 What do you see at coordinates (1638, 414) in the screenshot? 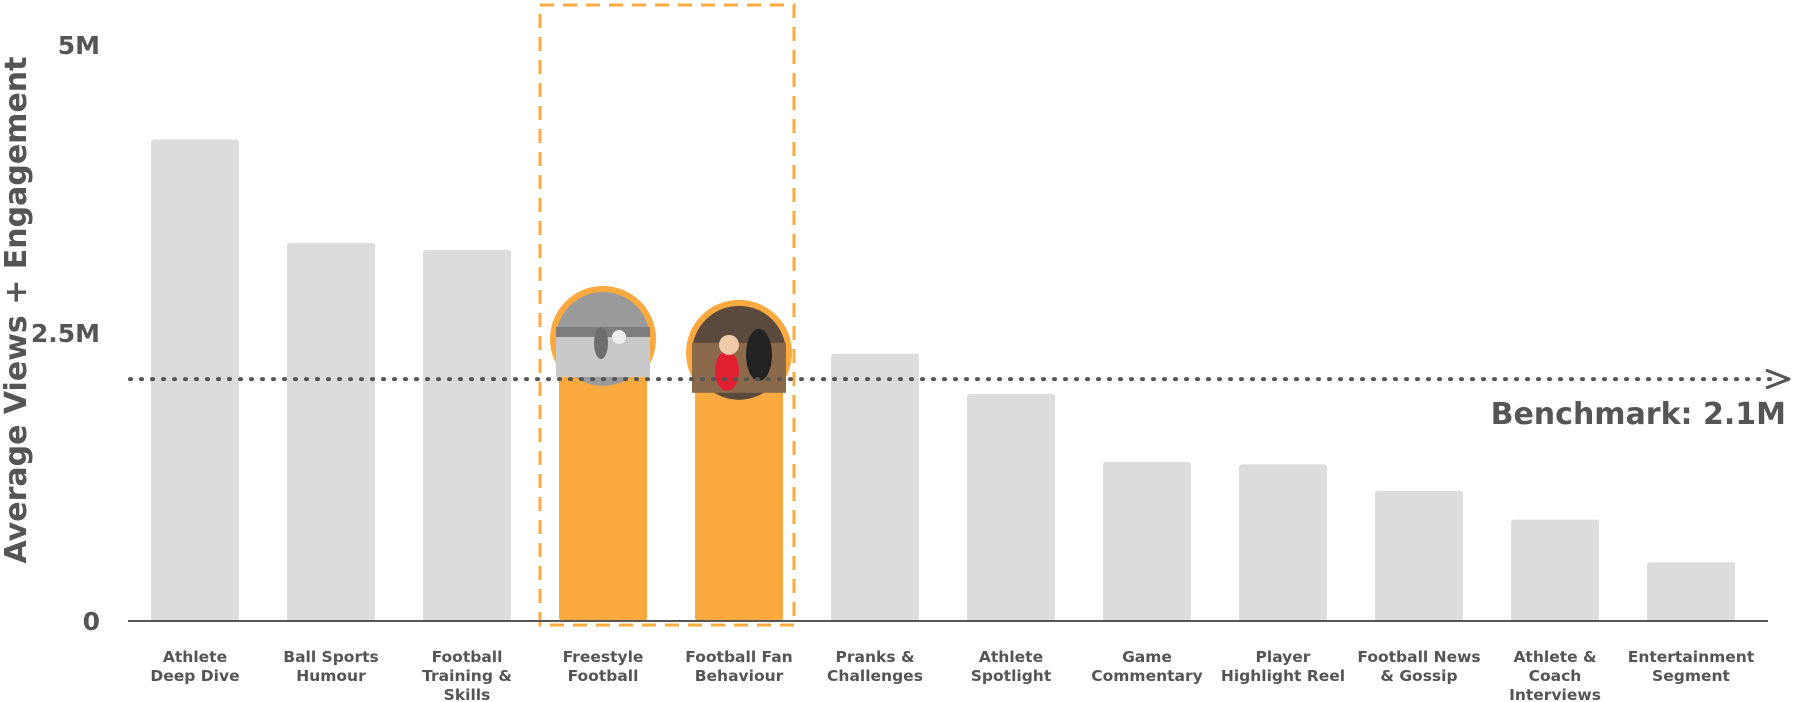
I see `benchmark-label: Benchmark: 2.1M` at bounding box center [1638, 414].